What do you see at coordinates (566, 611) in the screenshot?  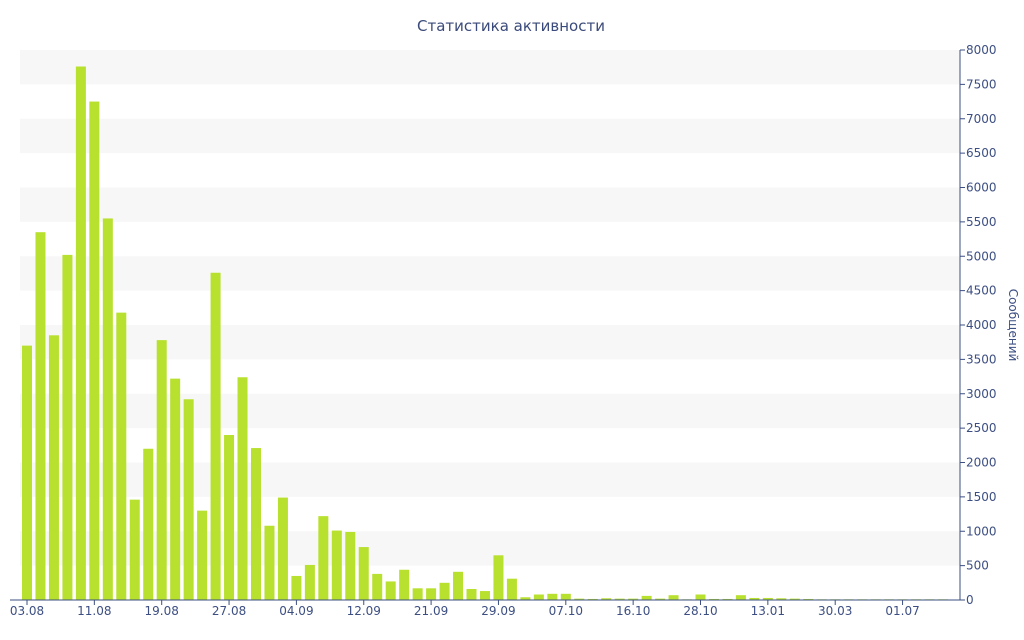 I see `x-tick-label: 07.10` at bounding box center [566, 611].